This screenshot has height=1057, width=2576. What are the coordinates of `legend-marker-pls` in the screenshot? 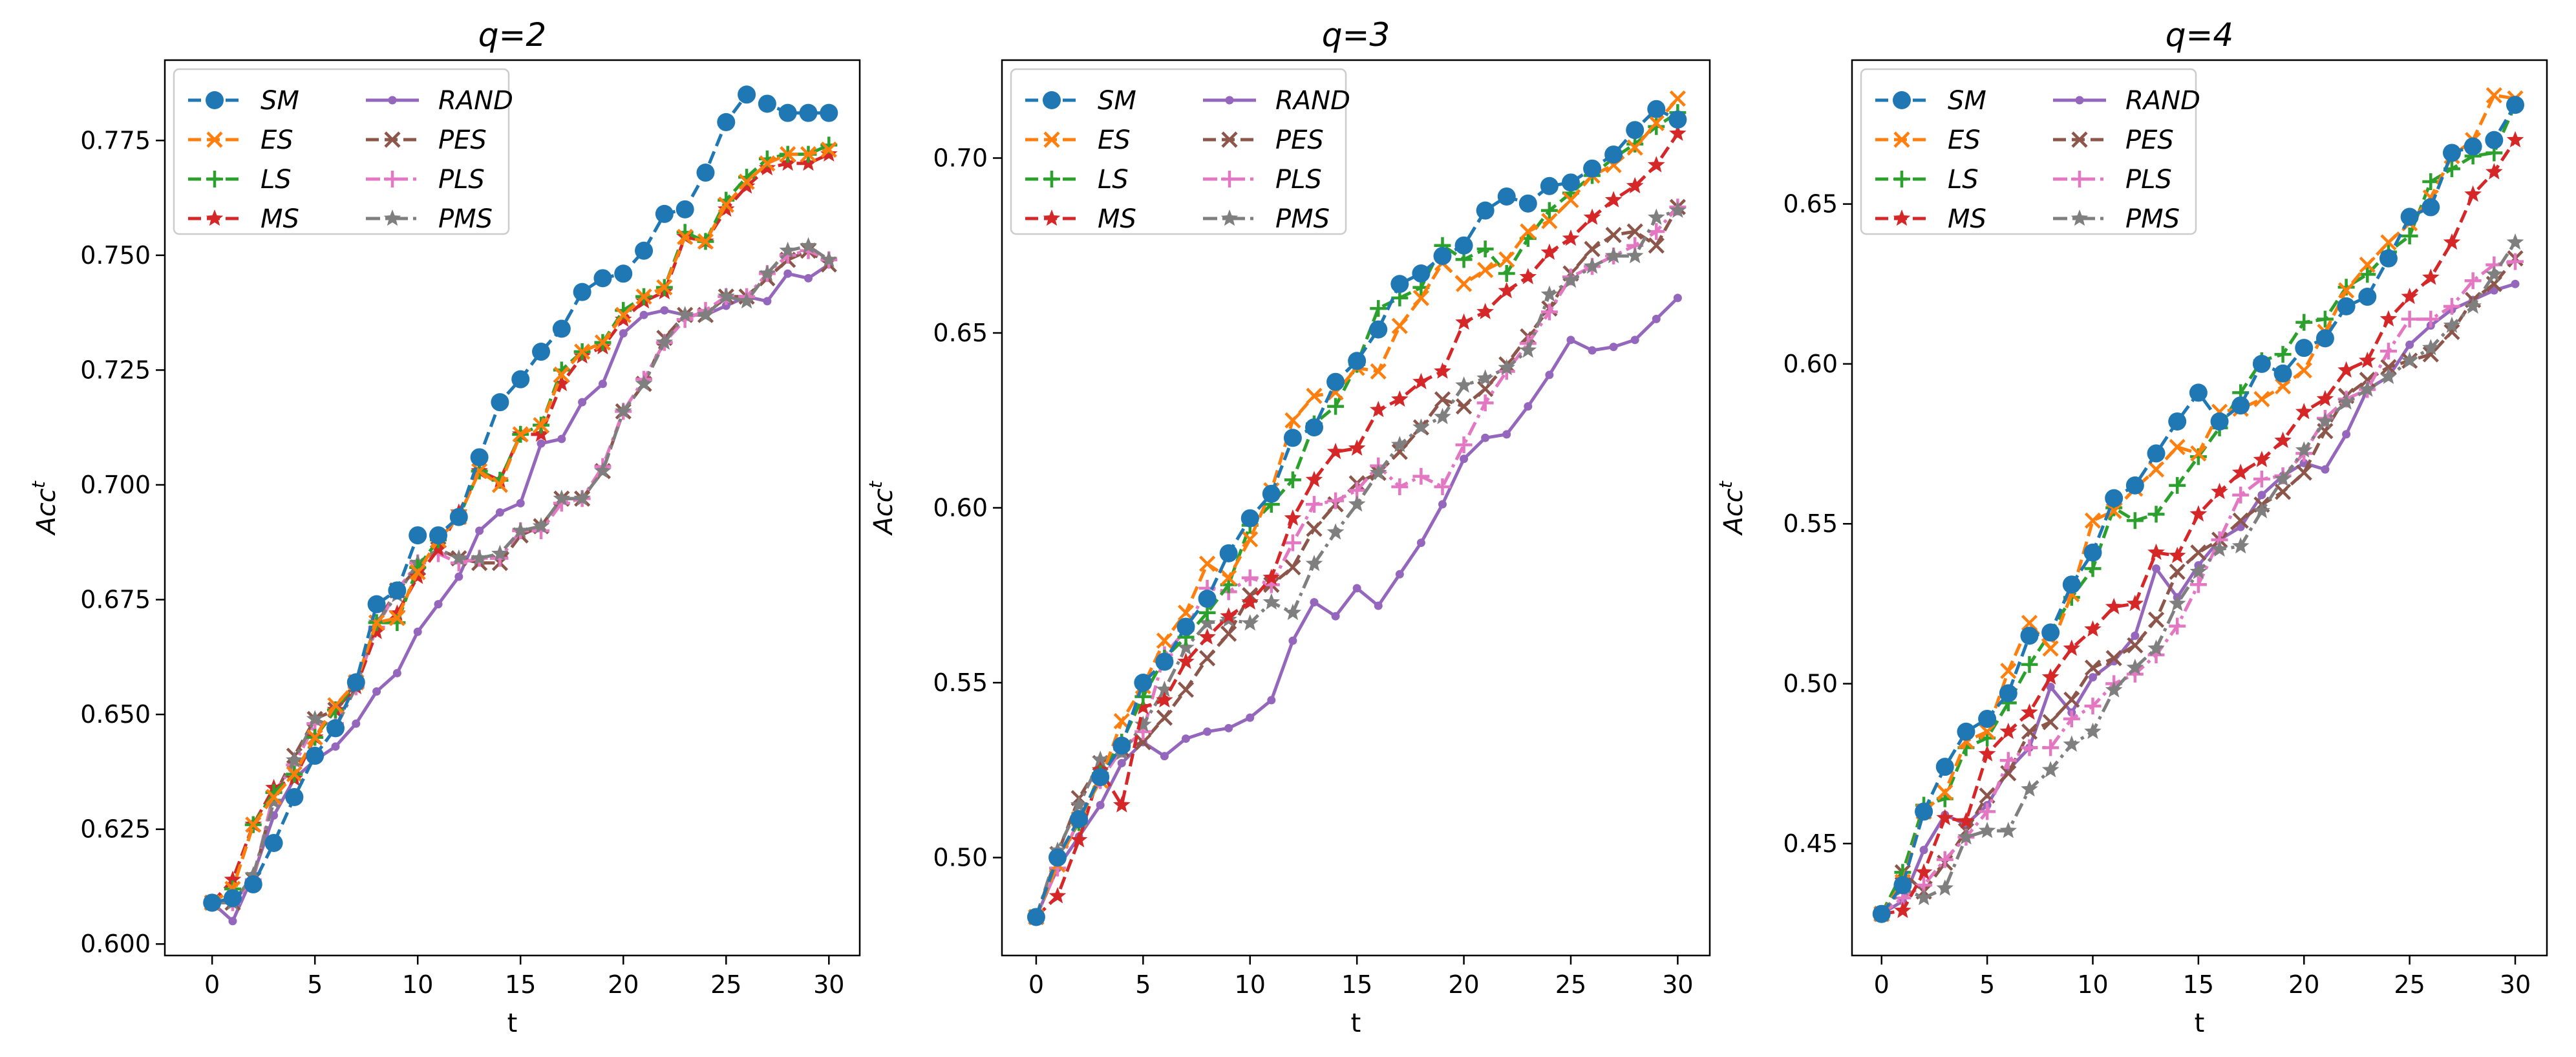 It's located at (392, 179).